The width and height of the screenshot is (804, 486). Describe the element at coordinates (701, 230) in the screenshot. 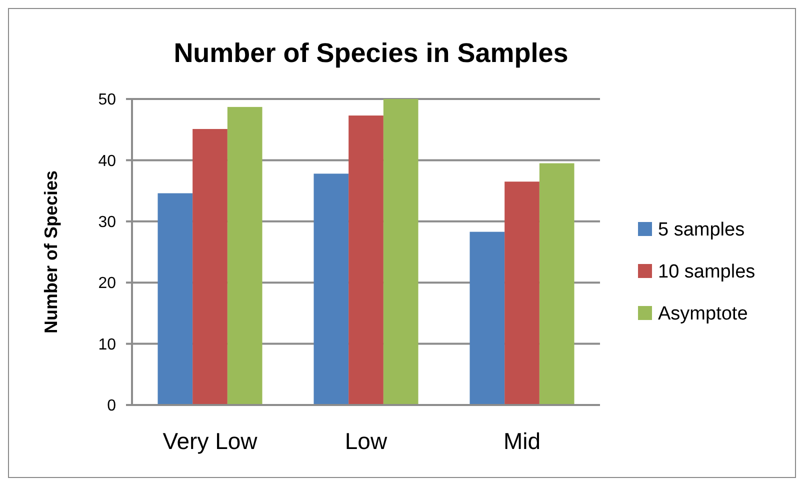

I see `legend-label: 5 samples` at that location.